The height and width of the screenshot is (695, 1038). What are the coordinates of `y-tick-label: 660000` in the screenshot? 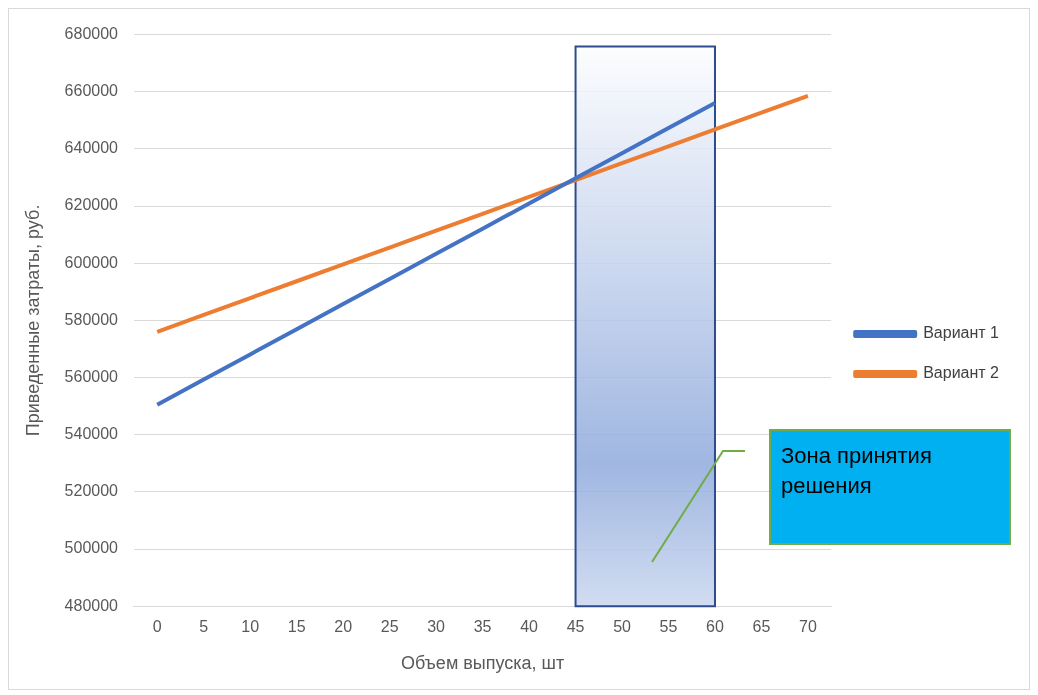 It's located at (91, 91).